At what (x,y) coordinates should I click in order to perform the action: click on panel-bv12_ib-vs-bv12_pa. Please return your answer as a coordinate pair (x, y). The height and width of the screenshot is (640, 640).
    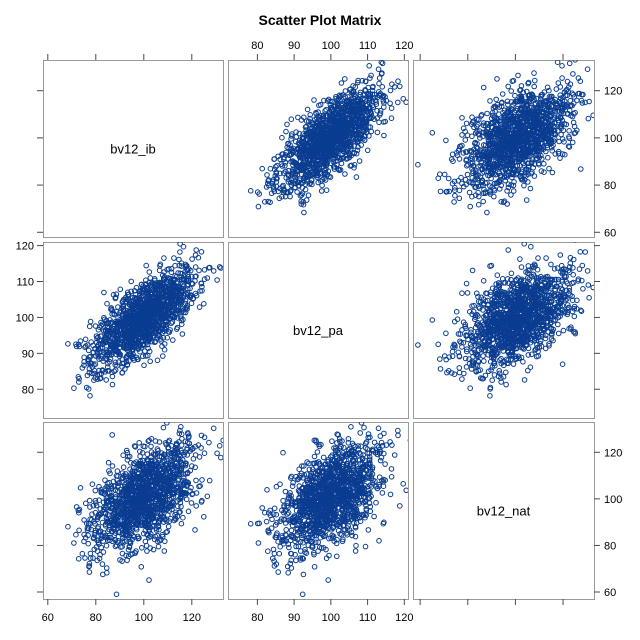
    Looking at the image, I should click on (318, 149).